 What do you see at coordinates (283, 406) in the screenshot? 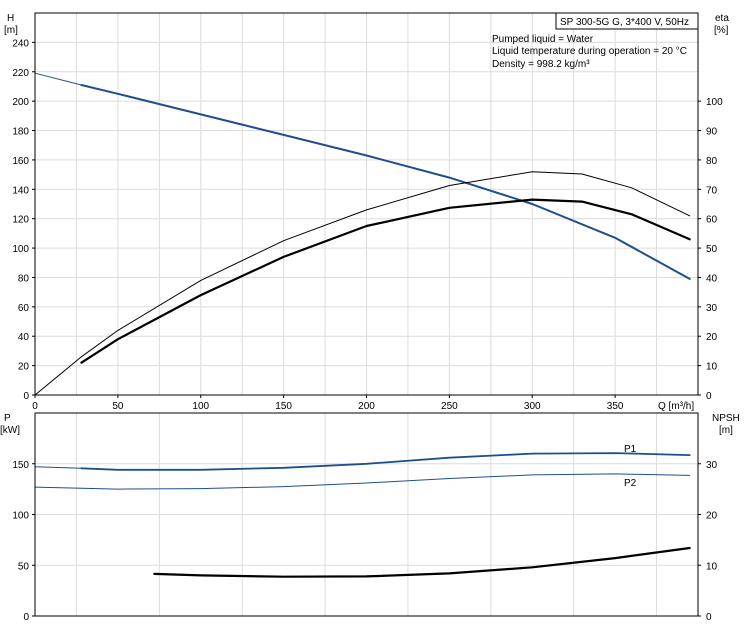
I see `x-tick-label: 150` at bounding box center [283, 406].